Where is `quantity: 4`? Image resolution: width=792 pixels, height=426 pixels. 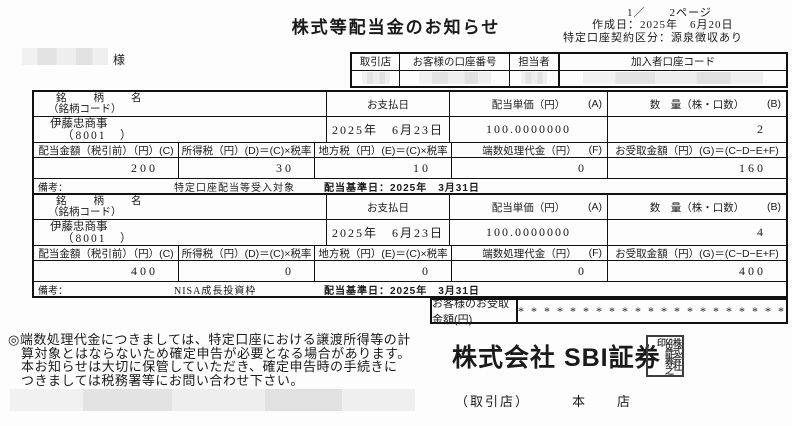
quantity: 4 is located at coordinates (697, 233).